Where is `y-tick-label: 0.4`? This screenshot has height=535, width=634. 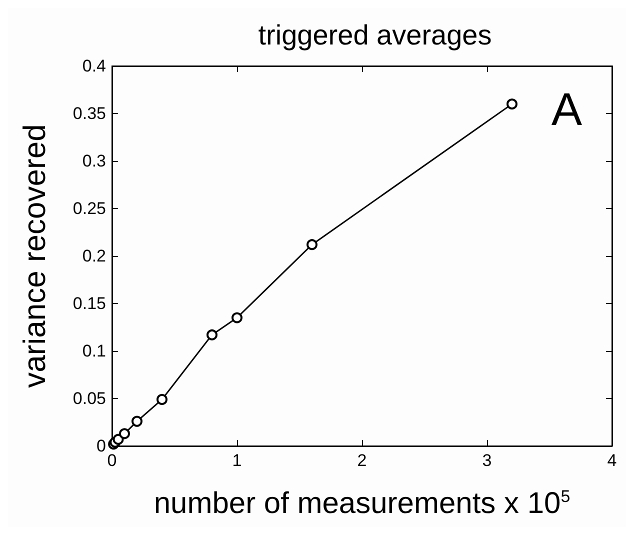 y-tick-label: 0.4 is located at coordinates (94, 66).